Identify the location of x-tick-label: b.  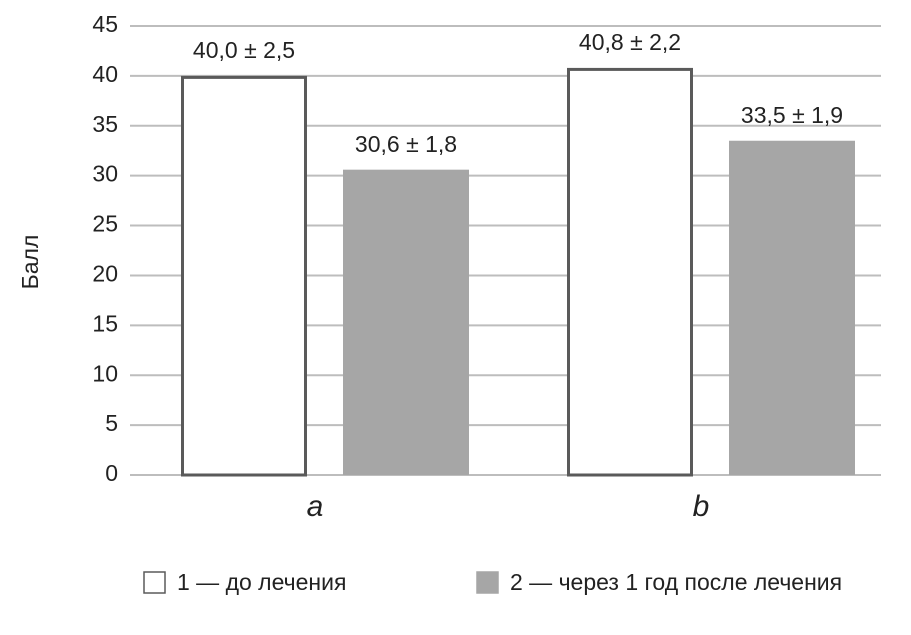
(701, 506).